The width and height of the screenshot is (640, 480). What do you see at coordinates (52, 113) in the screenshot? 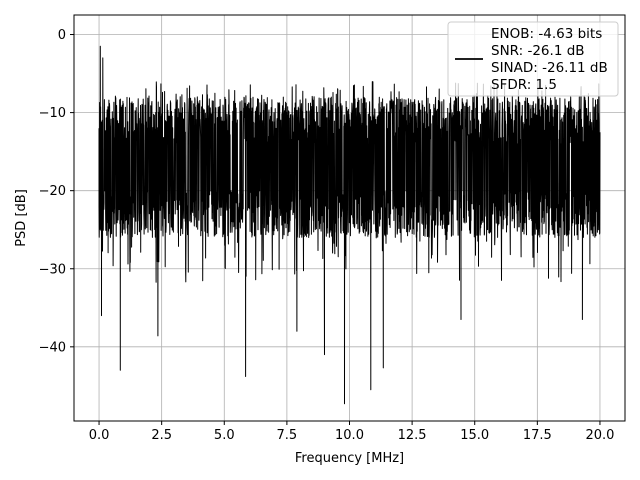
I see `y-tick-label: −10` at bounding box center [52, 113].